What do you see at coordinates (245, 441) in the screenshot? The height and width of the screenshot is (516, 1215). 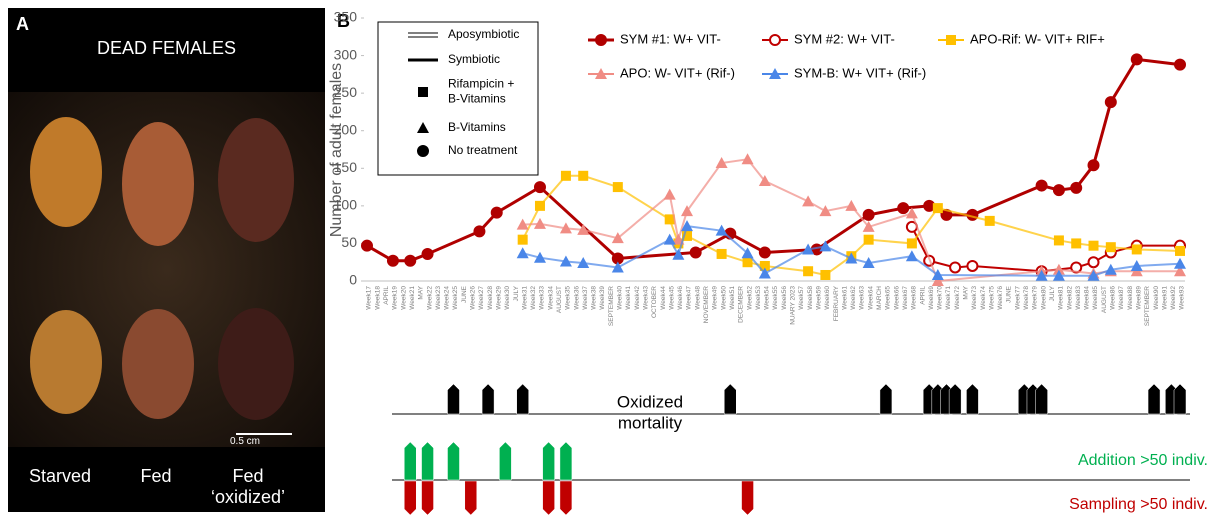 I see `scale-bar-label: 0.5 cm` at bounding box center [245, 441].